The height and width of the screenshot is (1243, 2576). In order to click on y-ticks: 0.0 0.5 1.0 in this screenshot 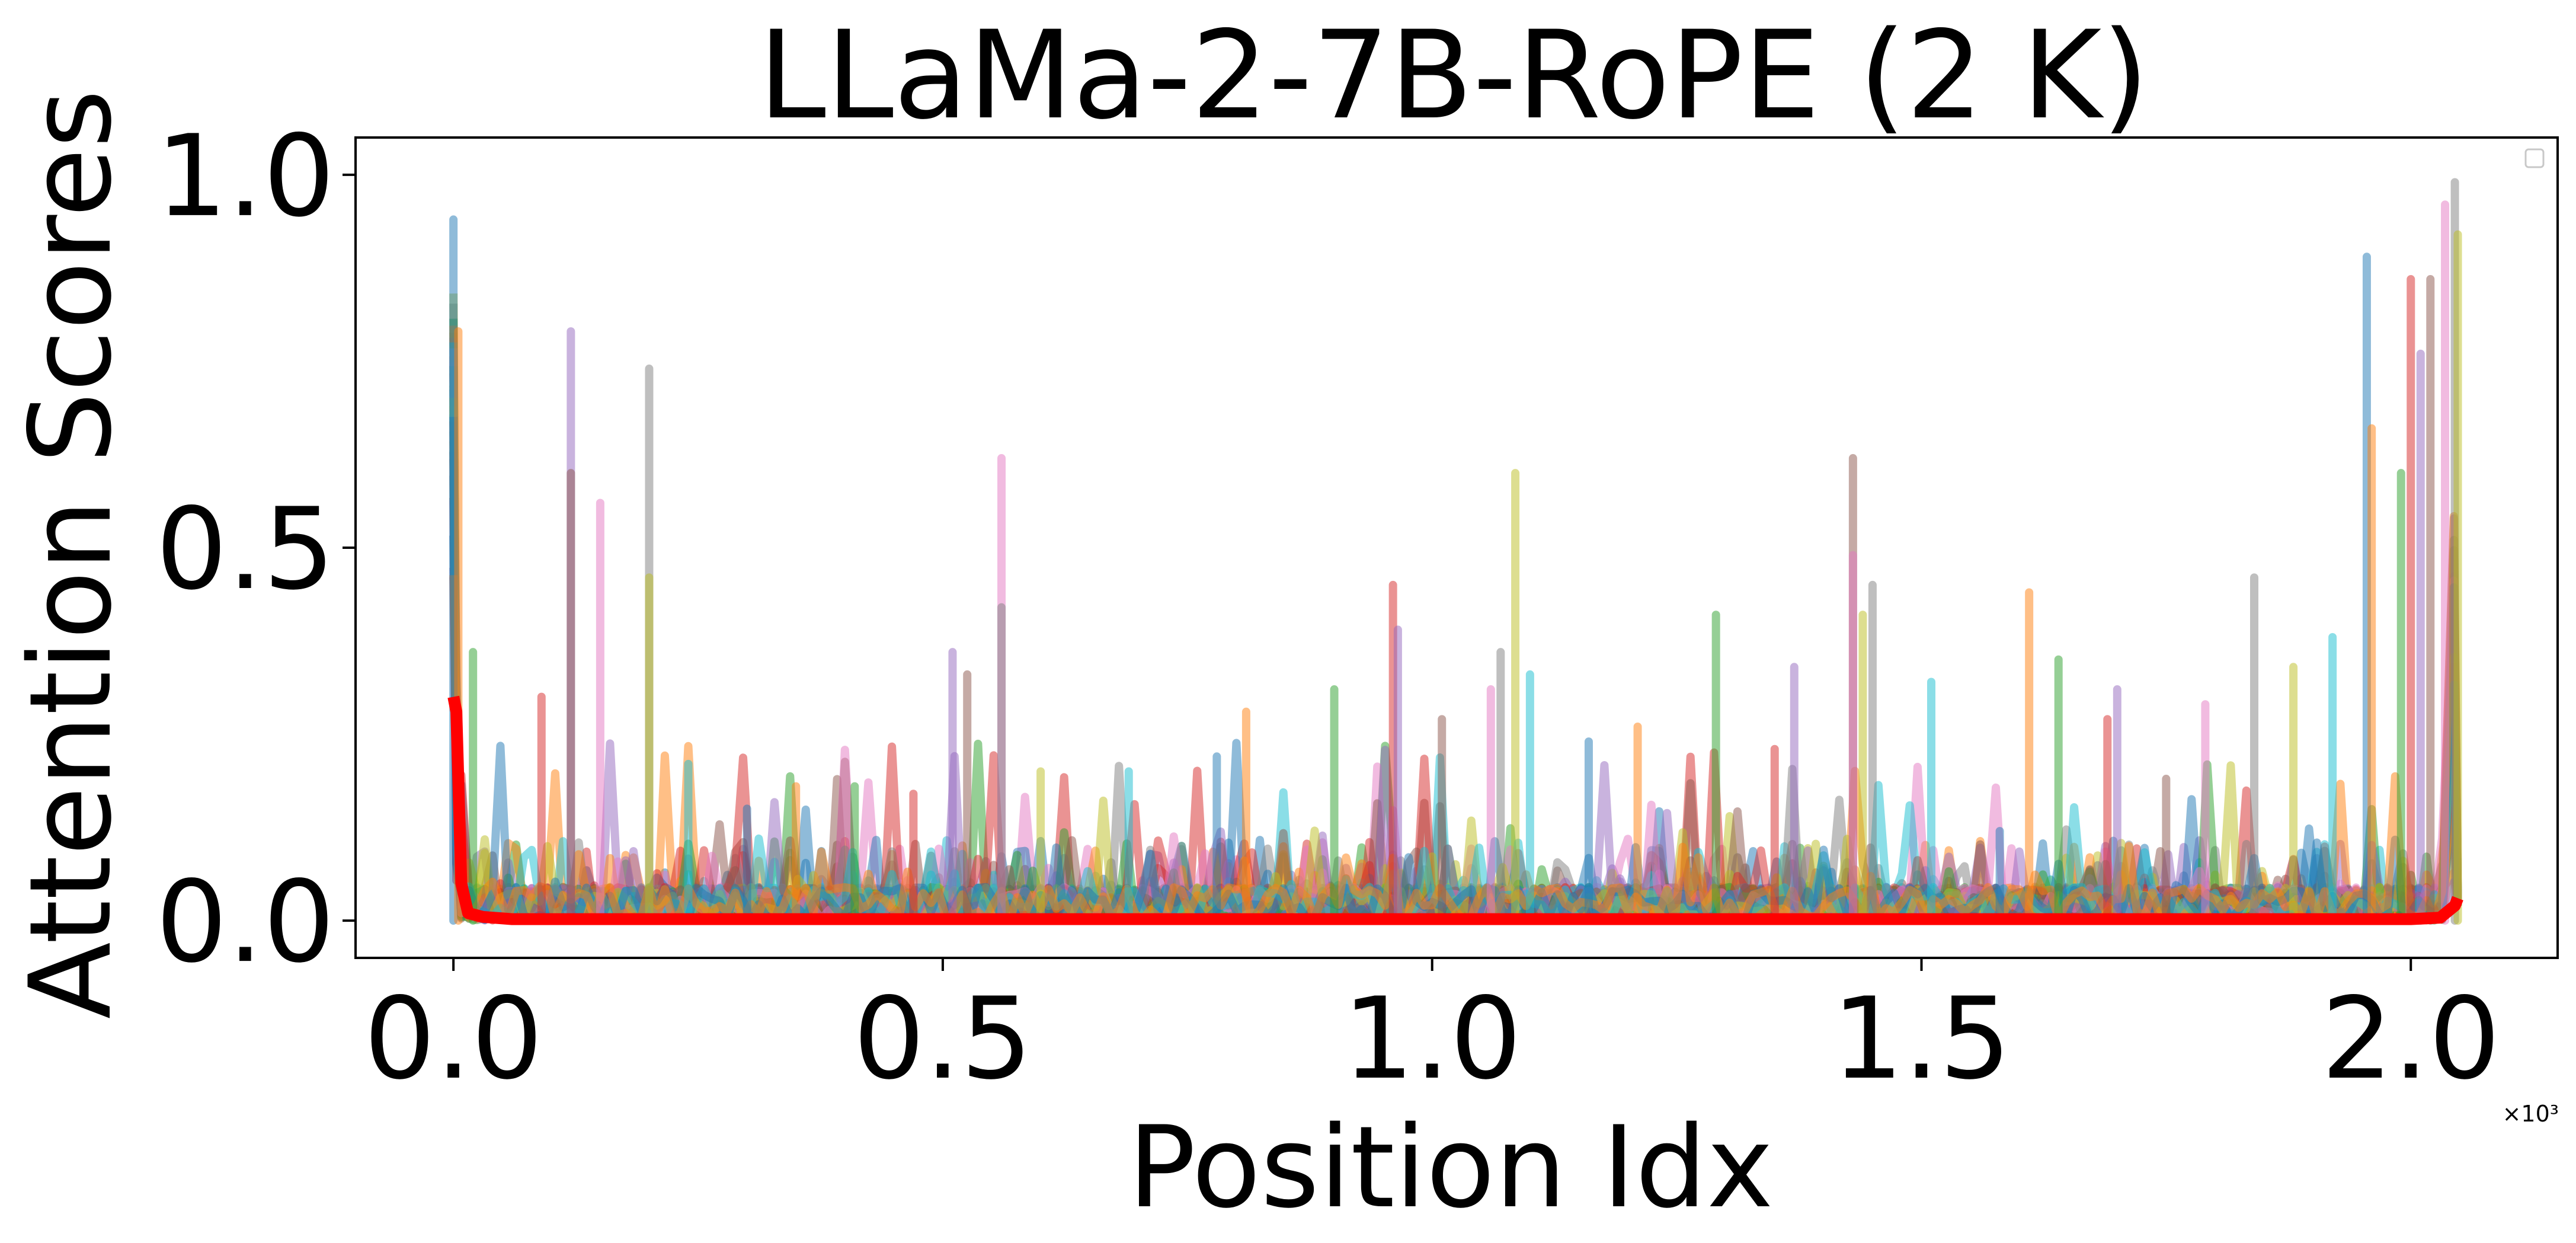, I will do `click(256, 549)`.